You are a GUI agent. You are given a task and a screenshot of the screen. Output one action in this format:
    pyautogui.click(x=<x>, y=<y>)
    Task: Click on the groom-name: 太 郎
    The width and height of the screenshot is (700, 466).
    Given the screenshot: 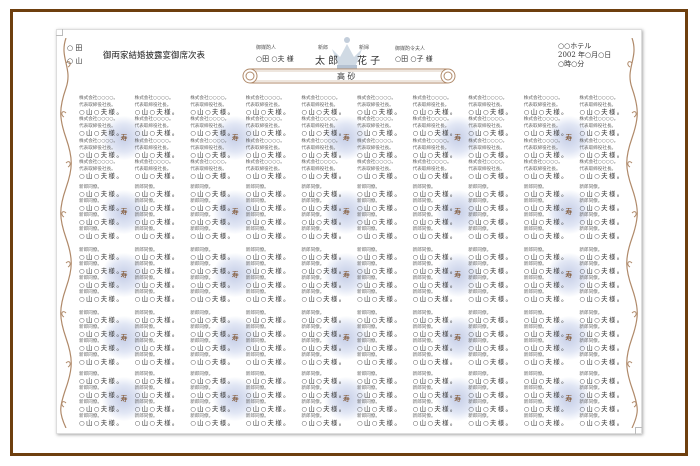 What is the action you would take?
    pyautogui.click(x=327, y=61)
    